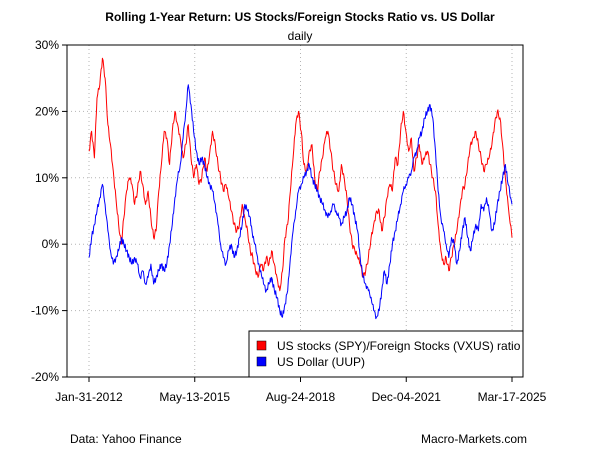 This screenshot has height=450, width=600. I want to click on legend-box, so click(386, 354).